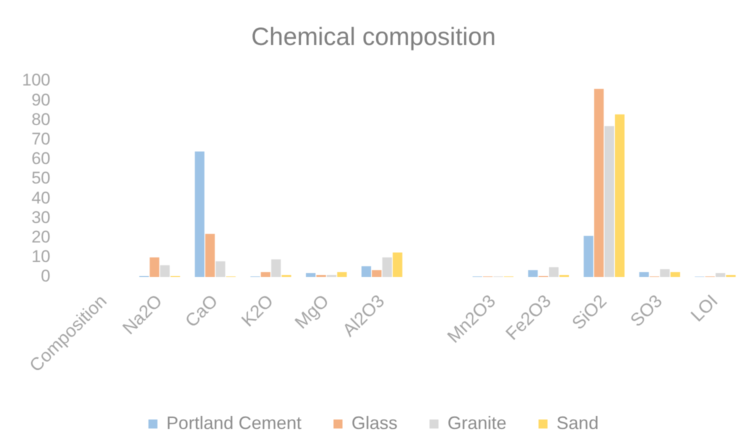 The image size is (745, 443). What do you see at coordinates (40, 217) in the screenshot?
I see `y-tick-label: 30` at bounding box center [40, 217].